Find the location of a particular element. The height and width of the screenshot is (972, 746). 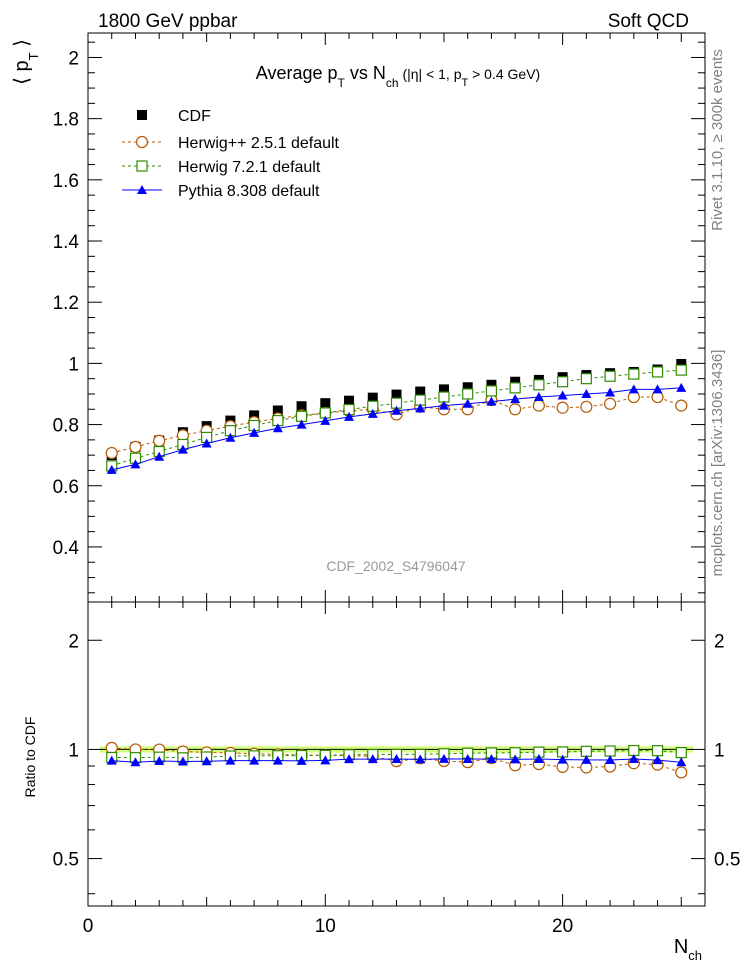

lower-y-tick-label-right: 2 is located at coordinates (719, 641).